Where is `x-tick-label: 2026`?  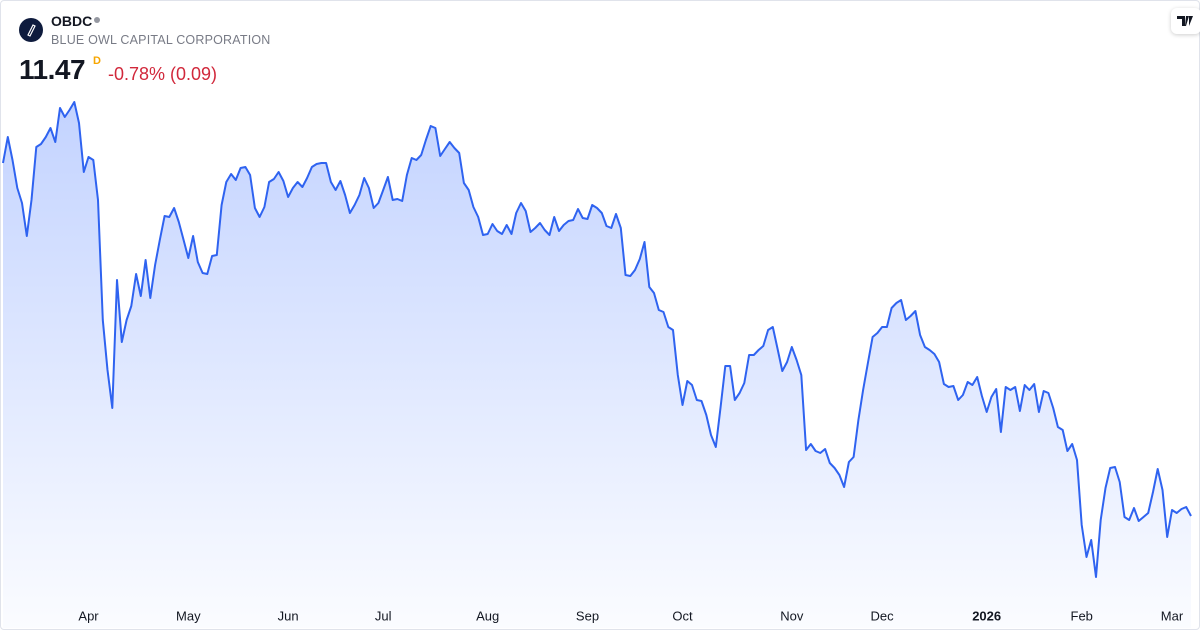 x-tick-label: 2026 is located at coordinates (986, 615).